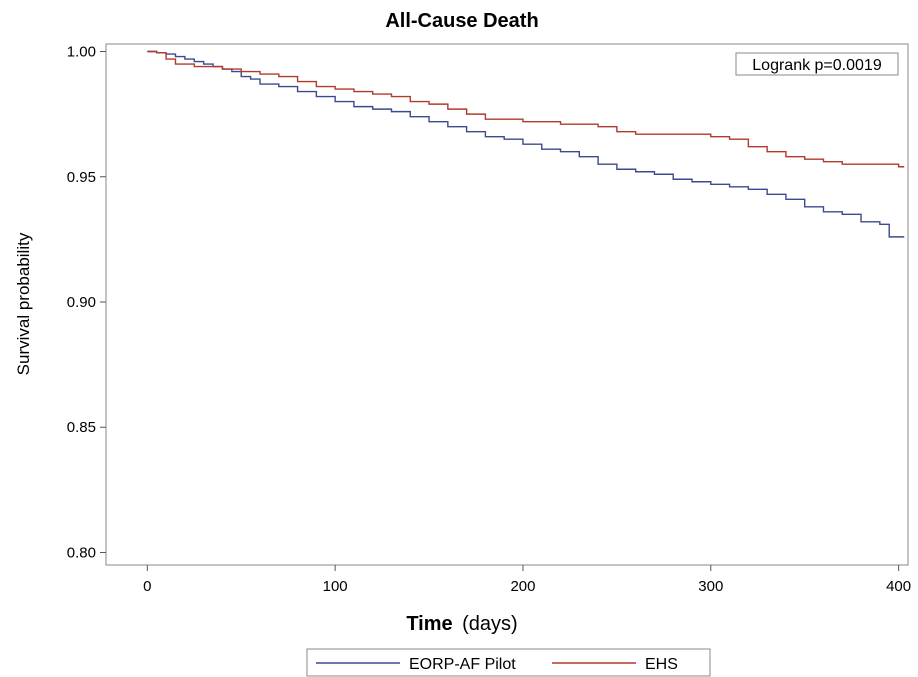 The image size is (918, 677). I want to click on y-tick-label: 0.95, so click(81, 177).